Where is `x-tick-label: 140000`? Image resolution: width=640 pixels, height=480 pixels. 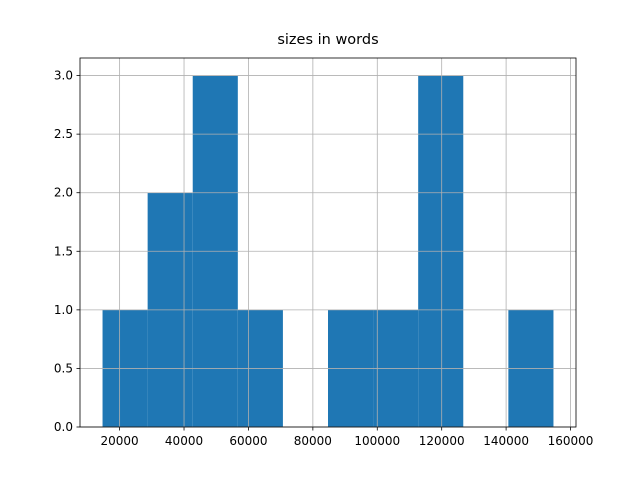 x-tick-label: 140000 is located at coordinates (506, 441).